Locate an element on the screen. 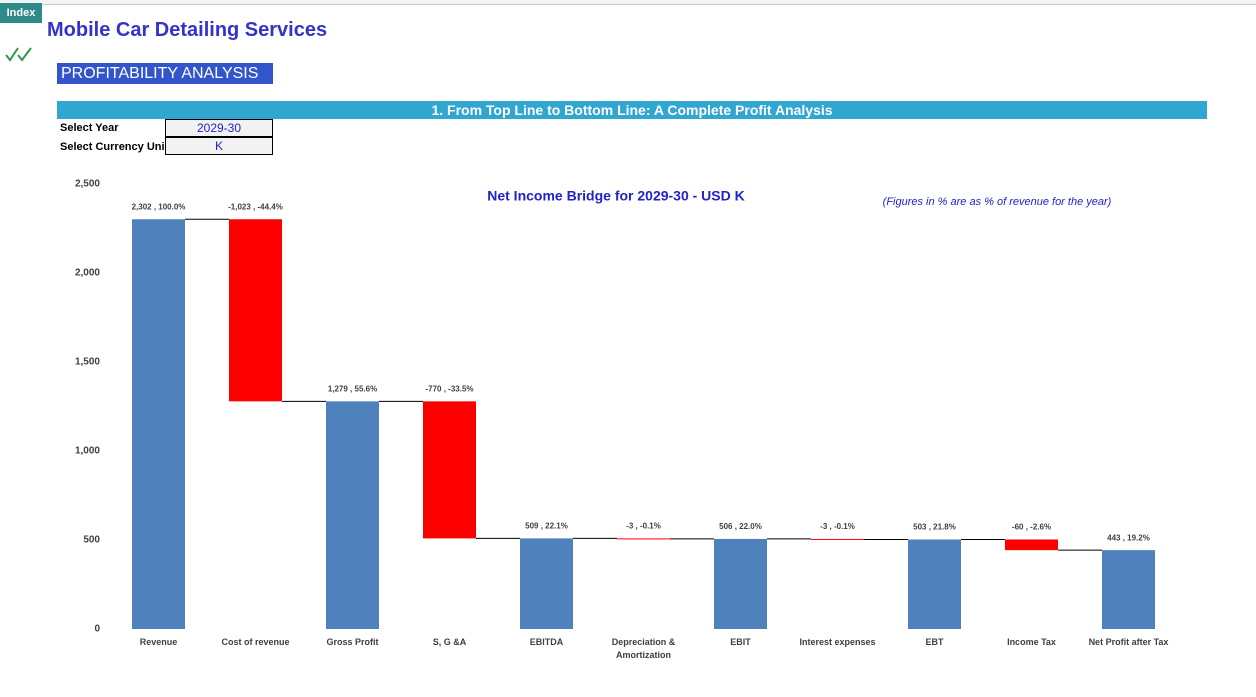 This screenshot has height=697, width=1256. data-label: 506 , 22.0% is located at coordinates (740, 526).